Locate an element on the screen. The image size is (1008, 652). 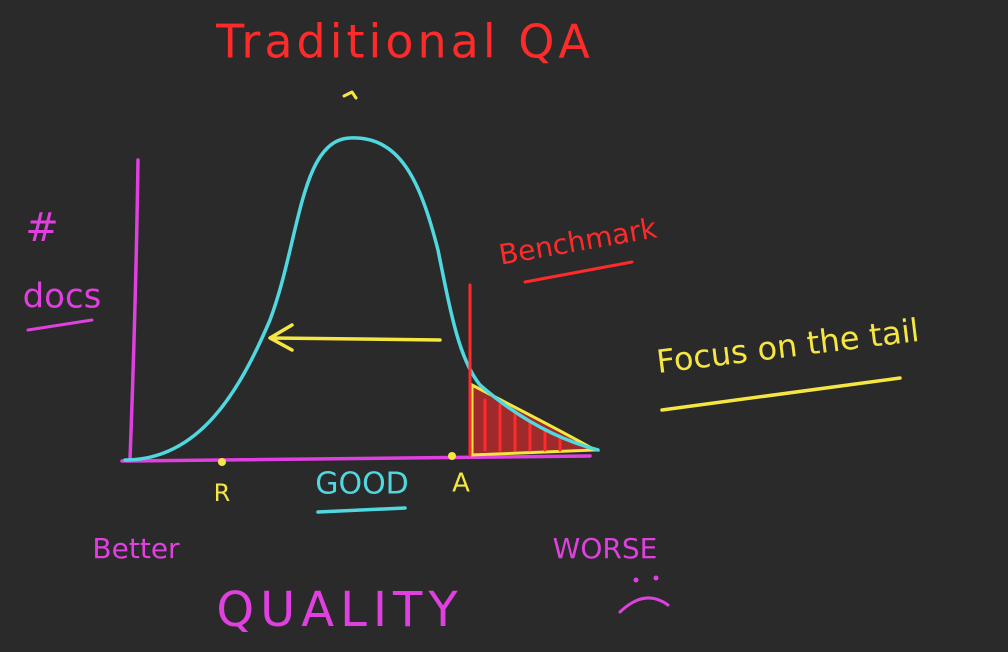
title: Traditional QA is located at coordinates (404, 42).